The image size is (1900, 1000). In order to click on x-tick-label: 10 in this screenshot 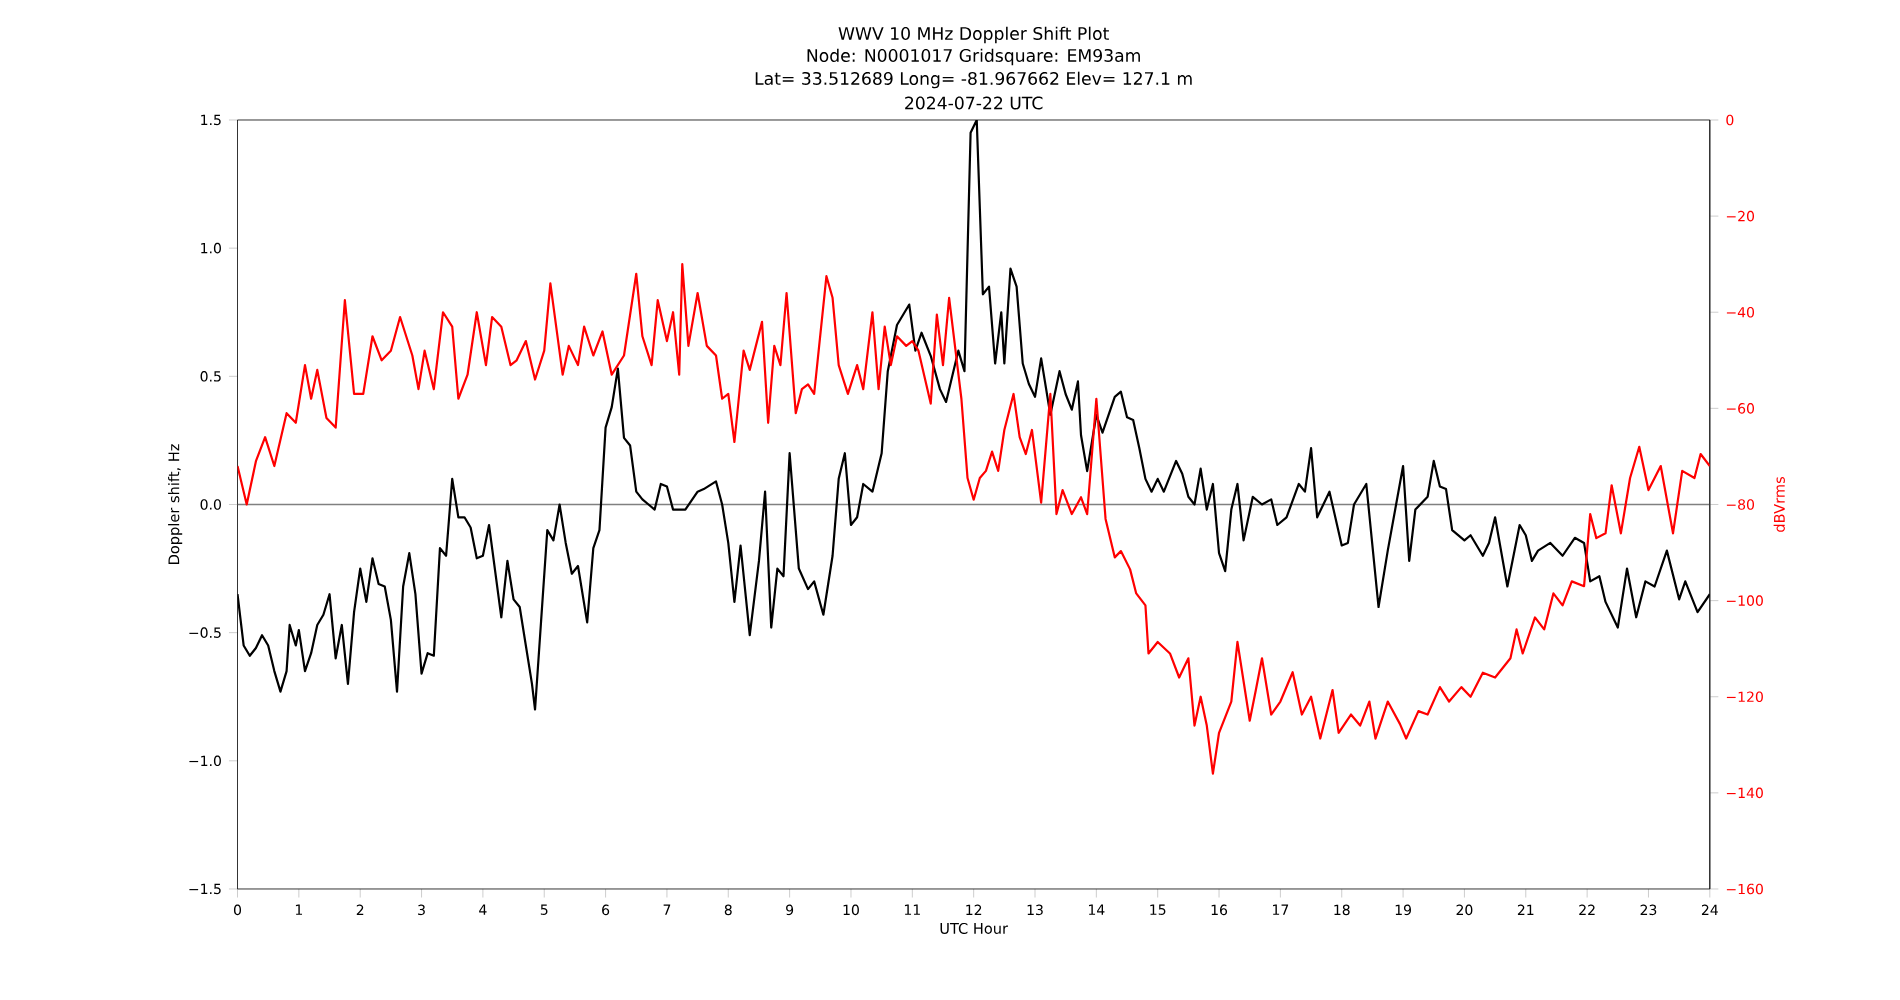, I will do `click(851, 910)`.